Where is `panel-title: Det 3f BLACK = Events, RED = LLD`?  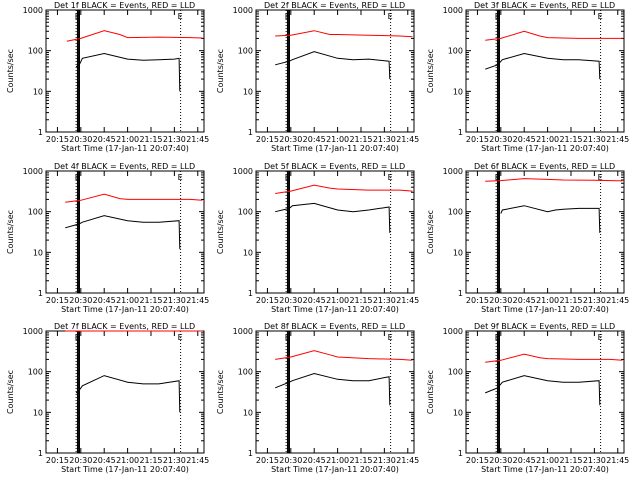
panel-title: Det 3f BLACK = Events, RED = LLD is located at coordinates (544, 5).